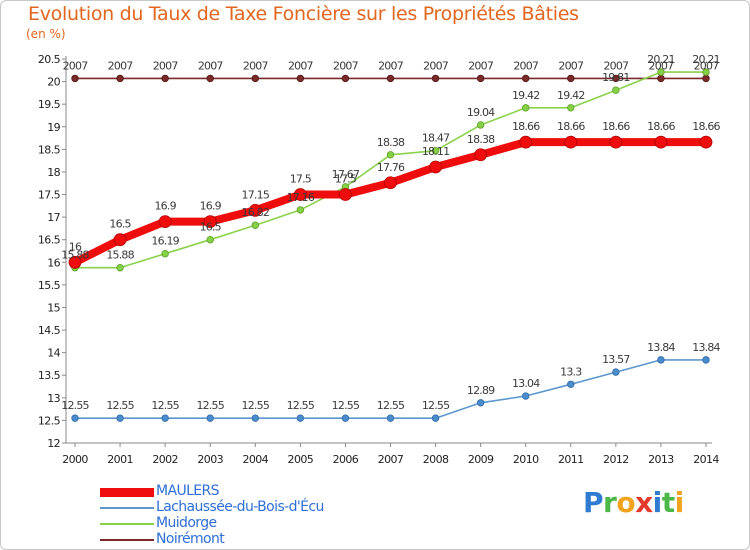 This screenshot has height=550, width=750. What do you see at coordinates (610, 502) in the screenshot?
I see `logo-letter: r` at bounding box center [610, 502].